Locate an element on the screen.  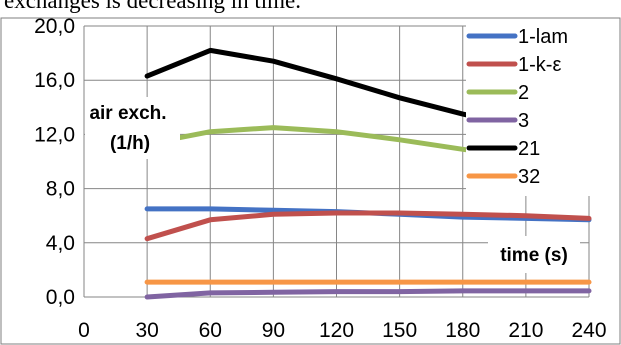
legend-label-3: 3 is located at coordinates (523, 121).